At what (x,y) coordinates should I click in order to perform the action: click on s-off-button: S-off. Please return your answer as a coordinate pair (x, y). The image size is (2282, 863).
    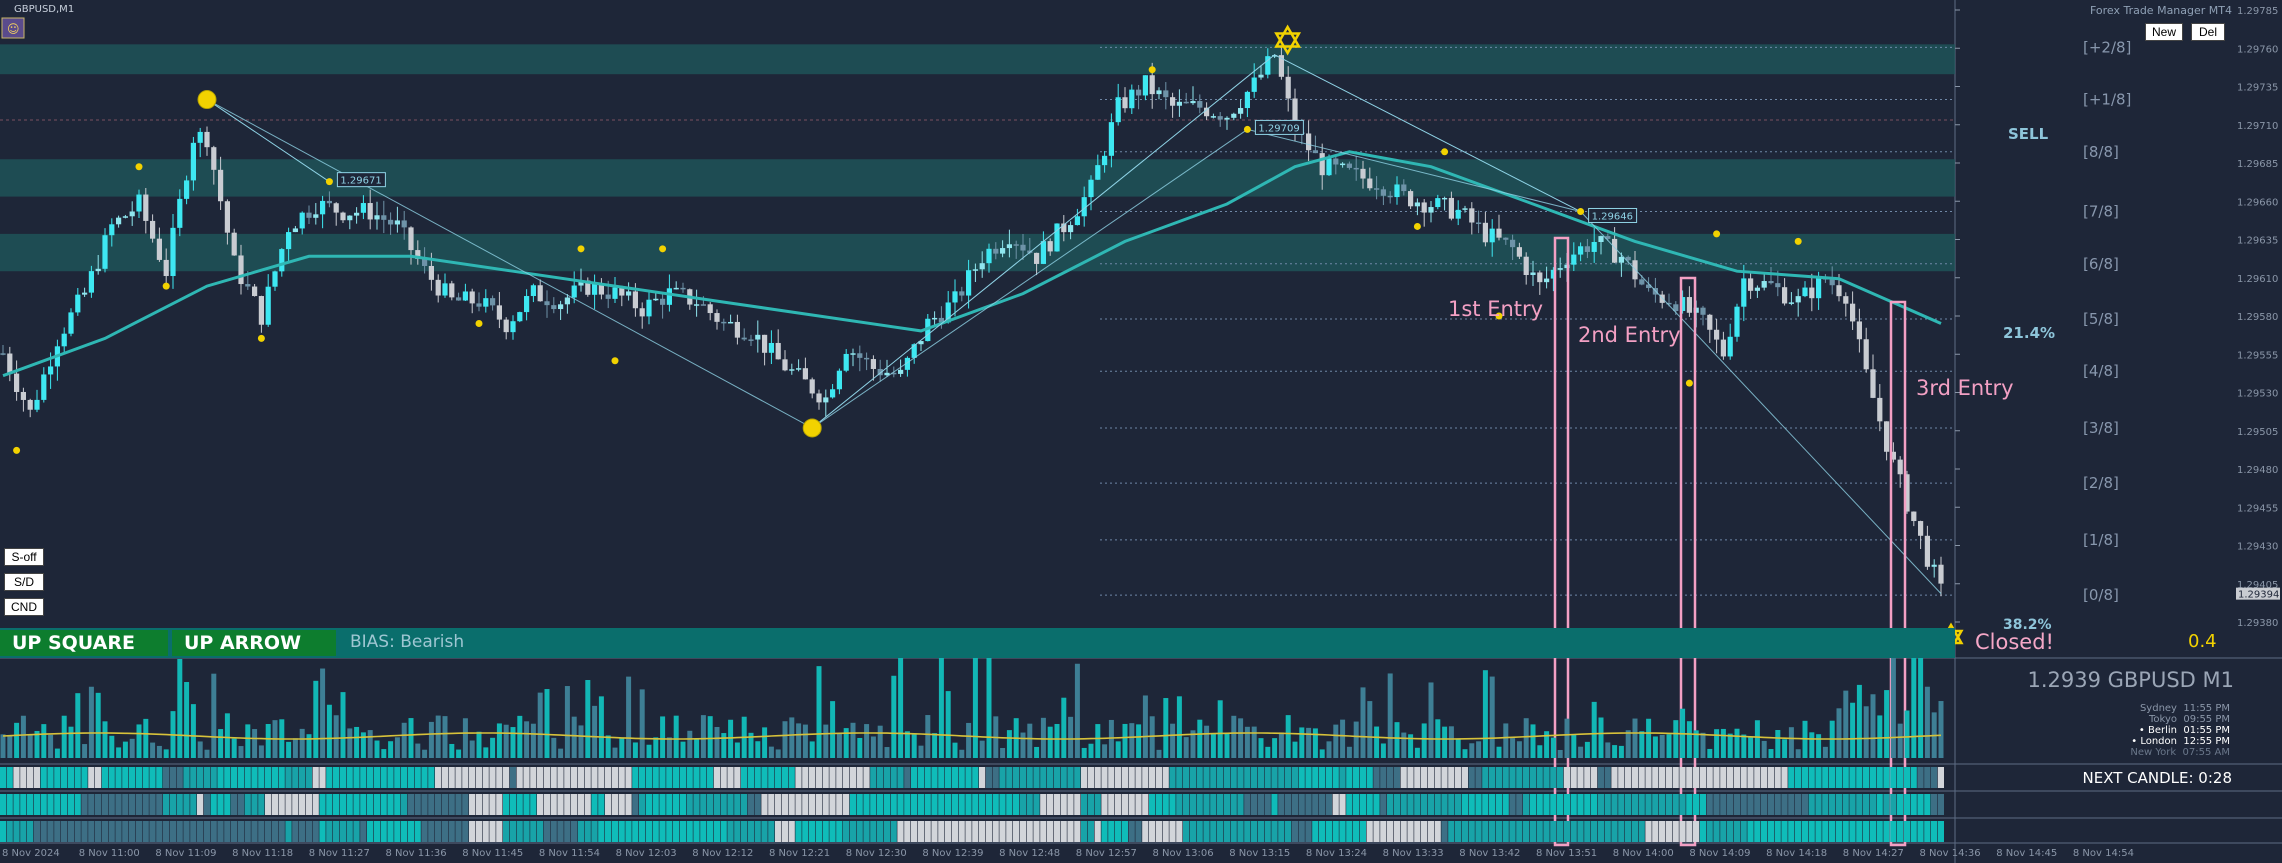
    Looking at the image, I should click on (24, 557).